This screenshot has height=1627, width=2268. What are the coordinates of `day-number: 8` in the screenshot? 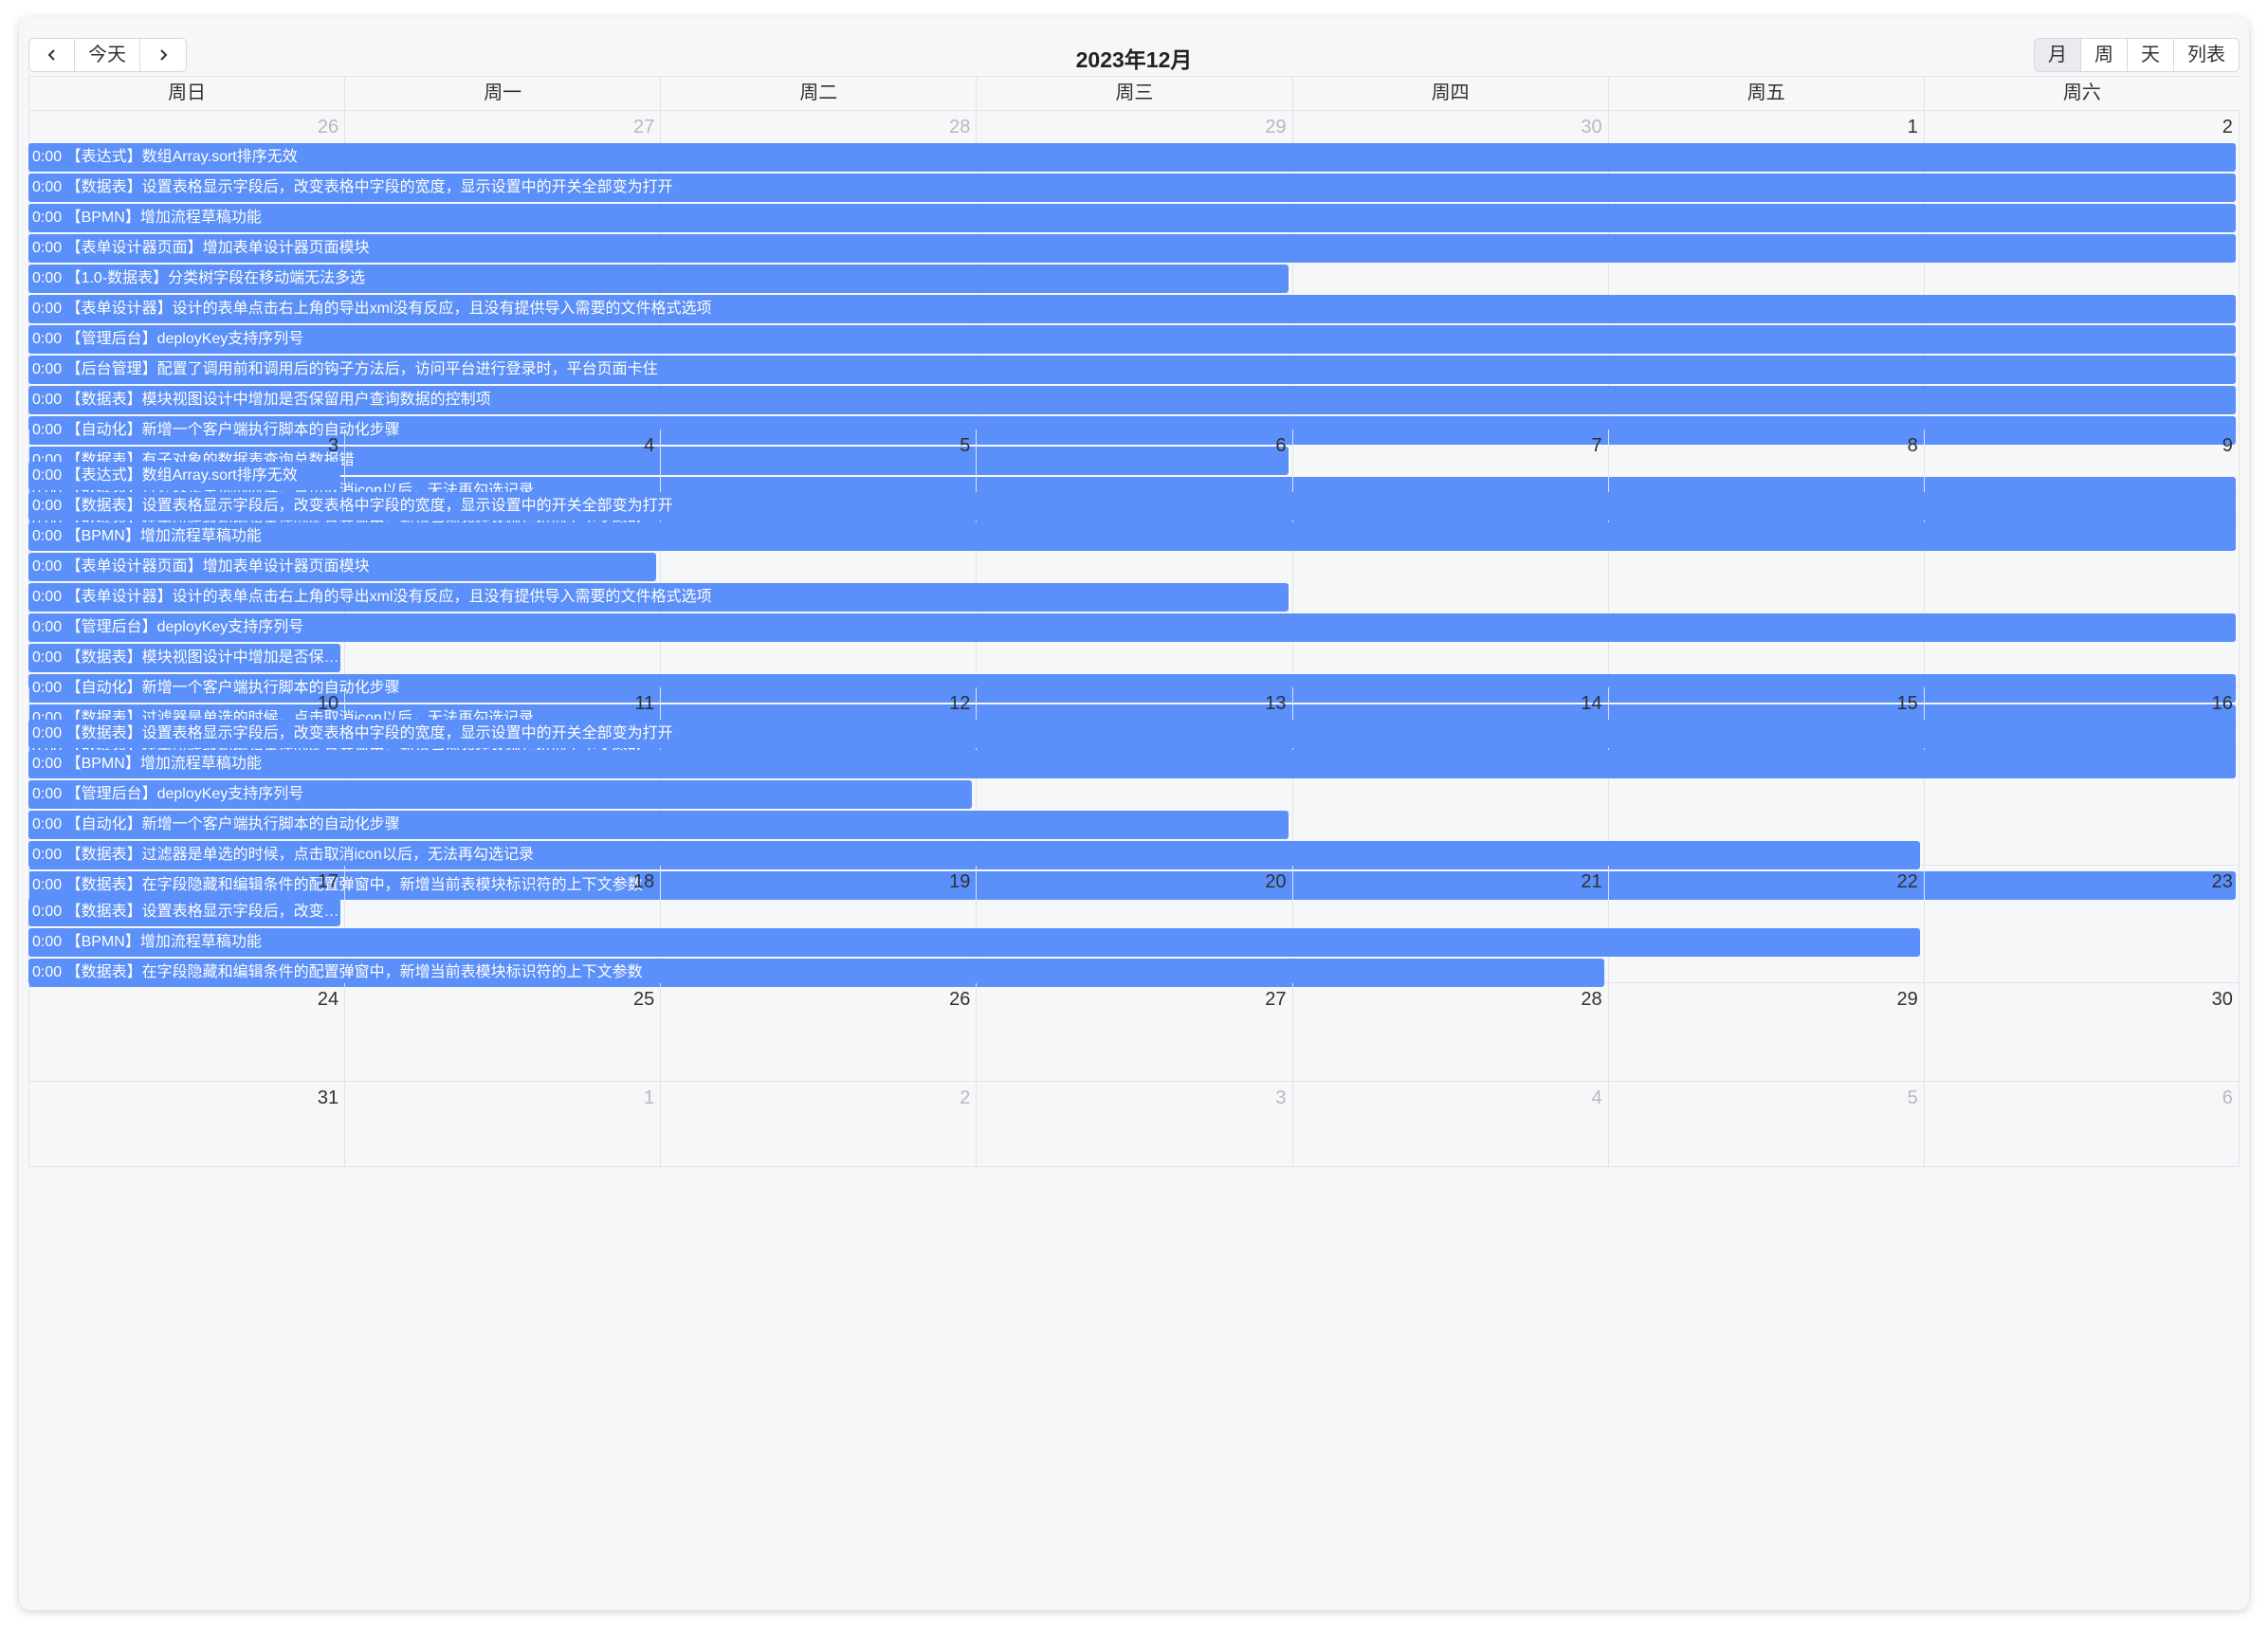 It's located at (1913, 445).